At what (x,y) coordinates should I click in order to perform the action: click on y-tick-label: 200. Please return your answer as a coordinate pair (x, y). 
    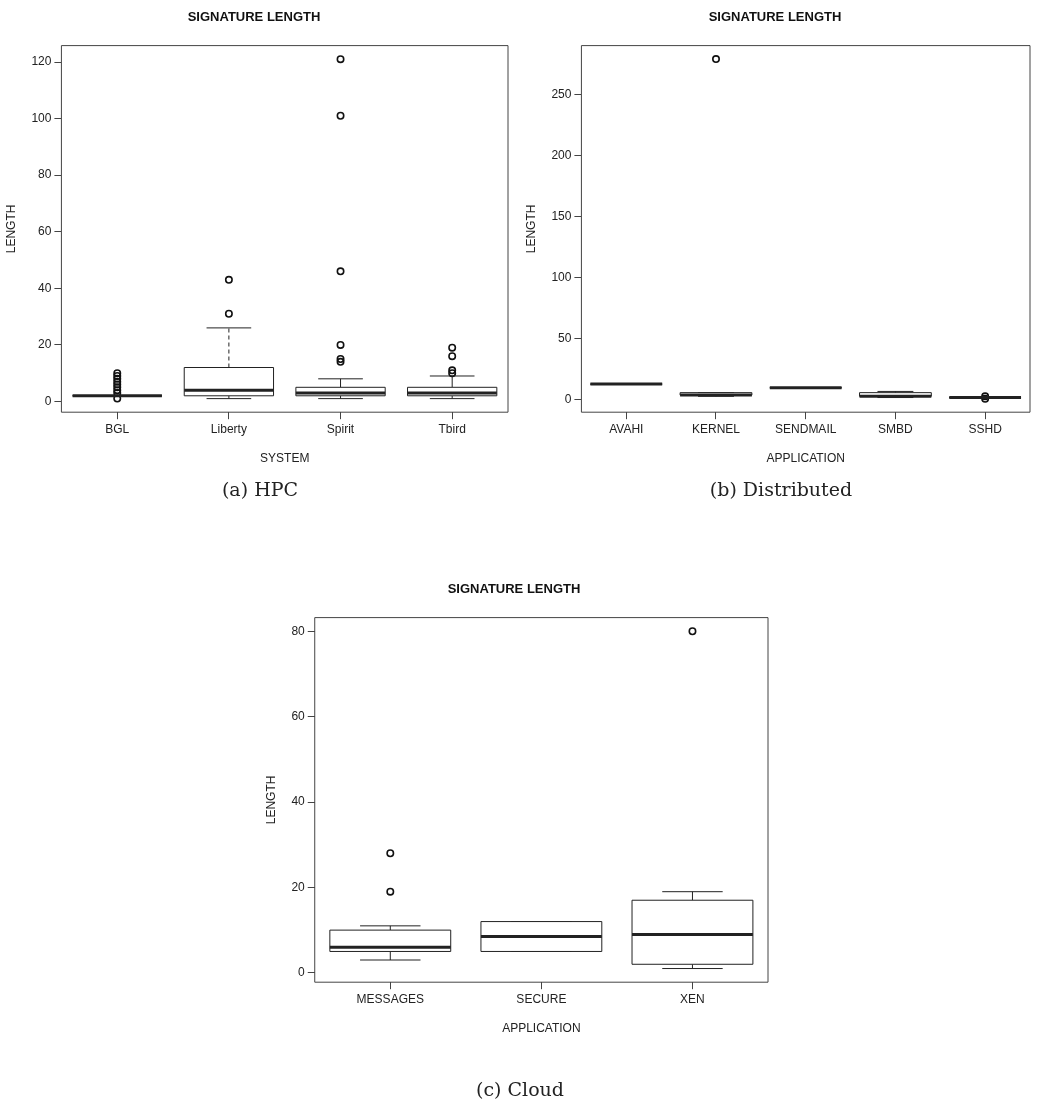
    Looking at the image, I should click on (561, 154).